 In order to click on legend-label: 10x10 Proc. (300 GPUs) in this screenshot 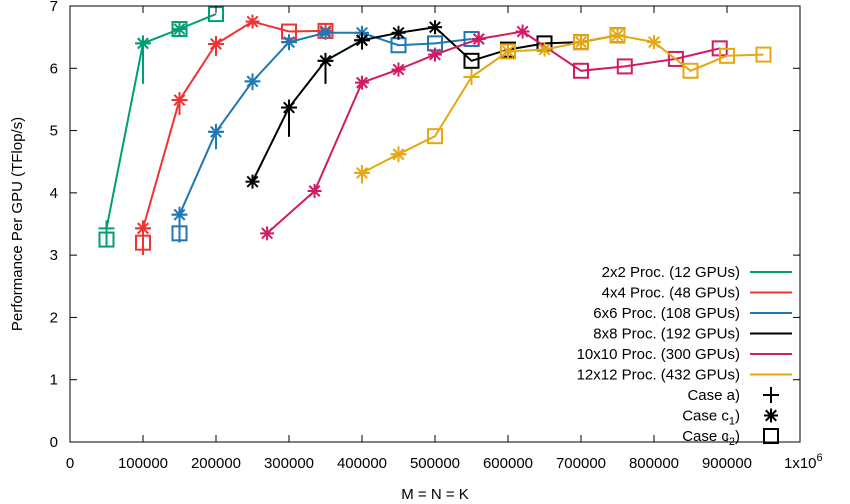, I will do `click(658, 354)`.